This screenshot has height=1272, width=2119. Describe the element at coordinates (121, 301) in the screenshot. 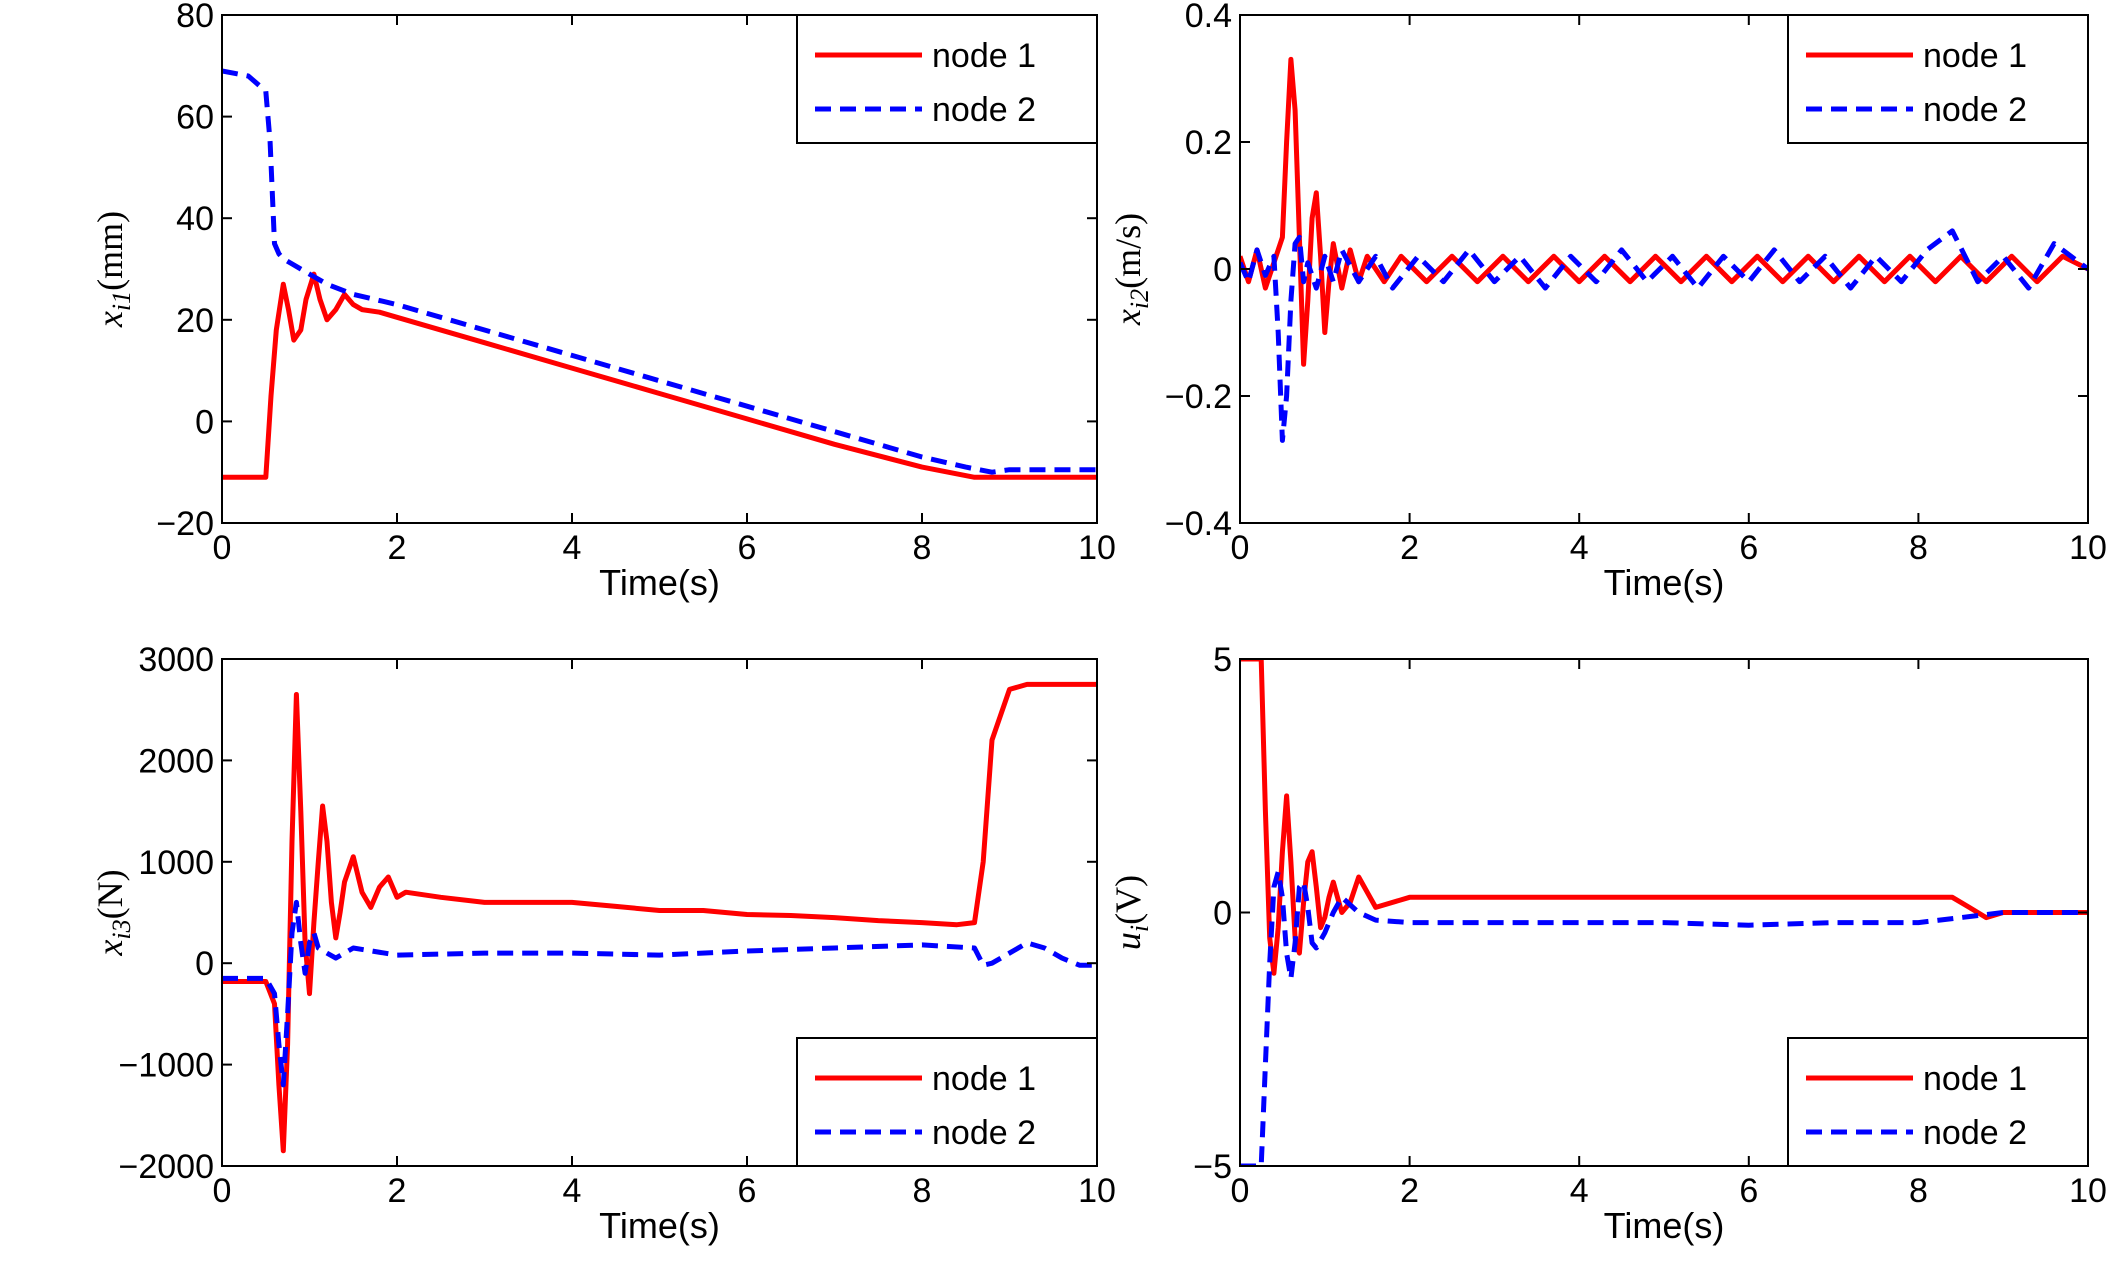

I see `y-axis-label-subscript: i1` at that location.